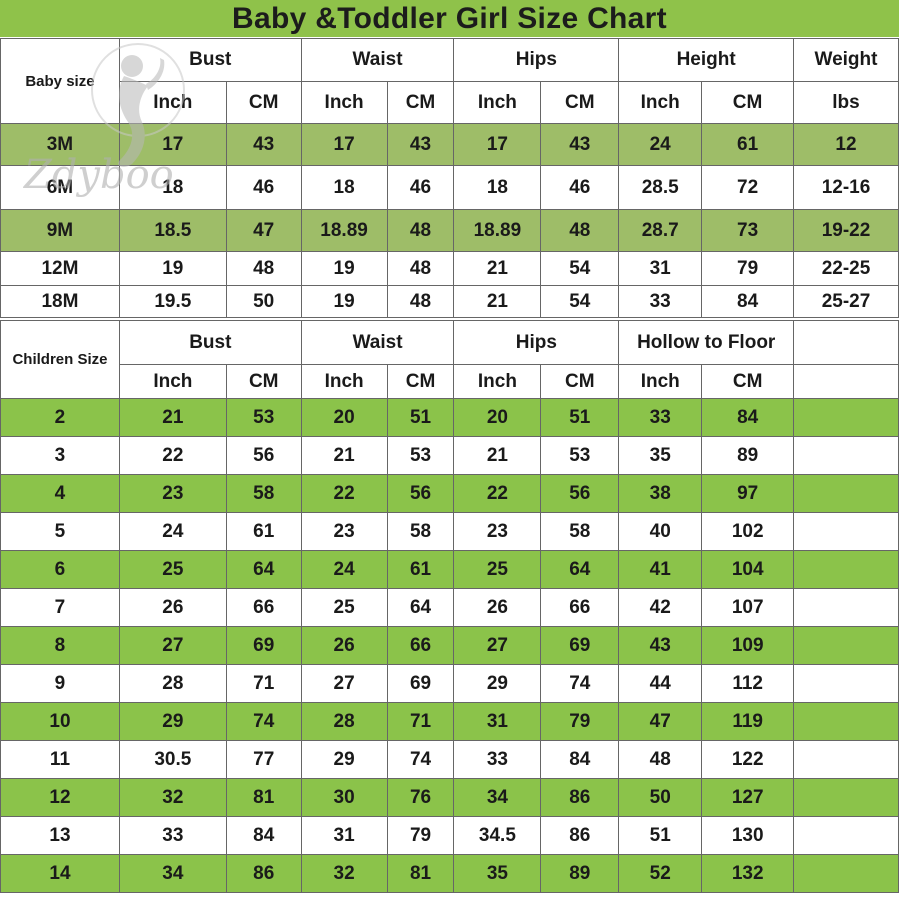  Describe the element at coordinates (60, 797) in the screenshot. I see `size-cell: 12` at that location.